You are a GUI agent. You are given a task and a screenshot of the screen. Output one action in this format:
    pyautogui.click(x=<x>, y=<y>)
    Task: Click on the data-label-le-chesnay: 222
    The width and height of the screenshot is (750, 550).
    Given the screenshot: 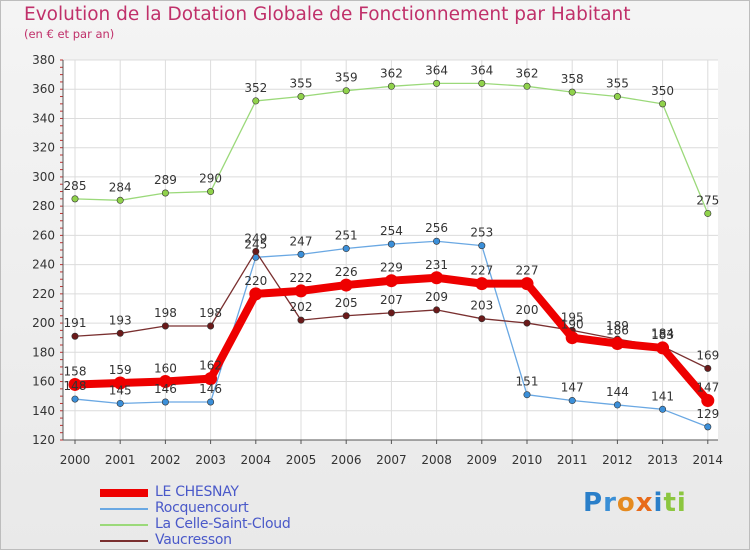 What is the action you would take?
    pyautogui.click(x=301, y=278)
    